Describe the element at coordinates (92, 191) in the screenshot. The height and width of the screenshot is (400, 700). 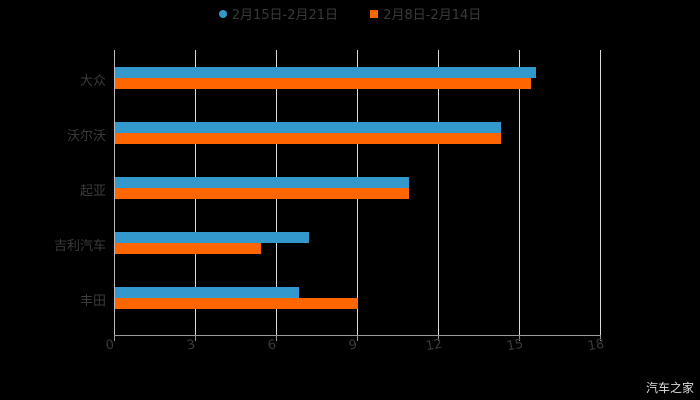
I see `category-label: 起亚` at that location.